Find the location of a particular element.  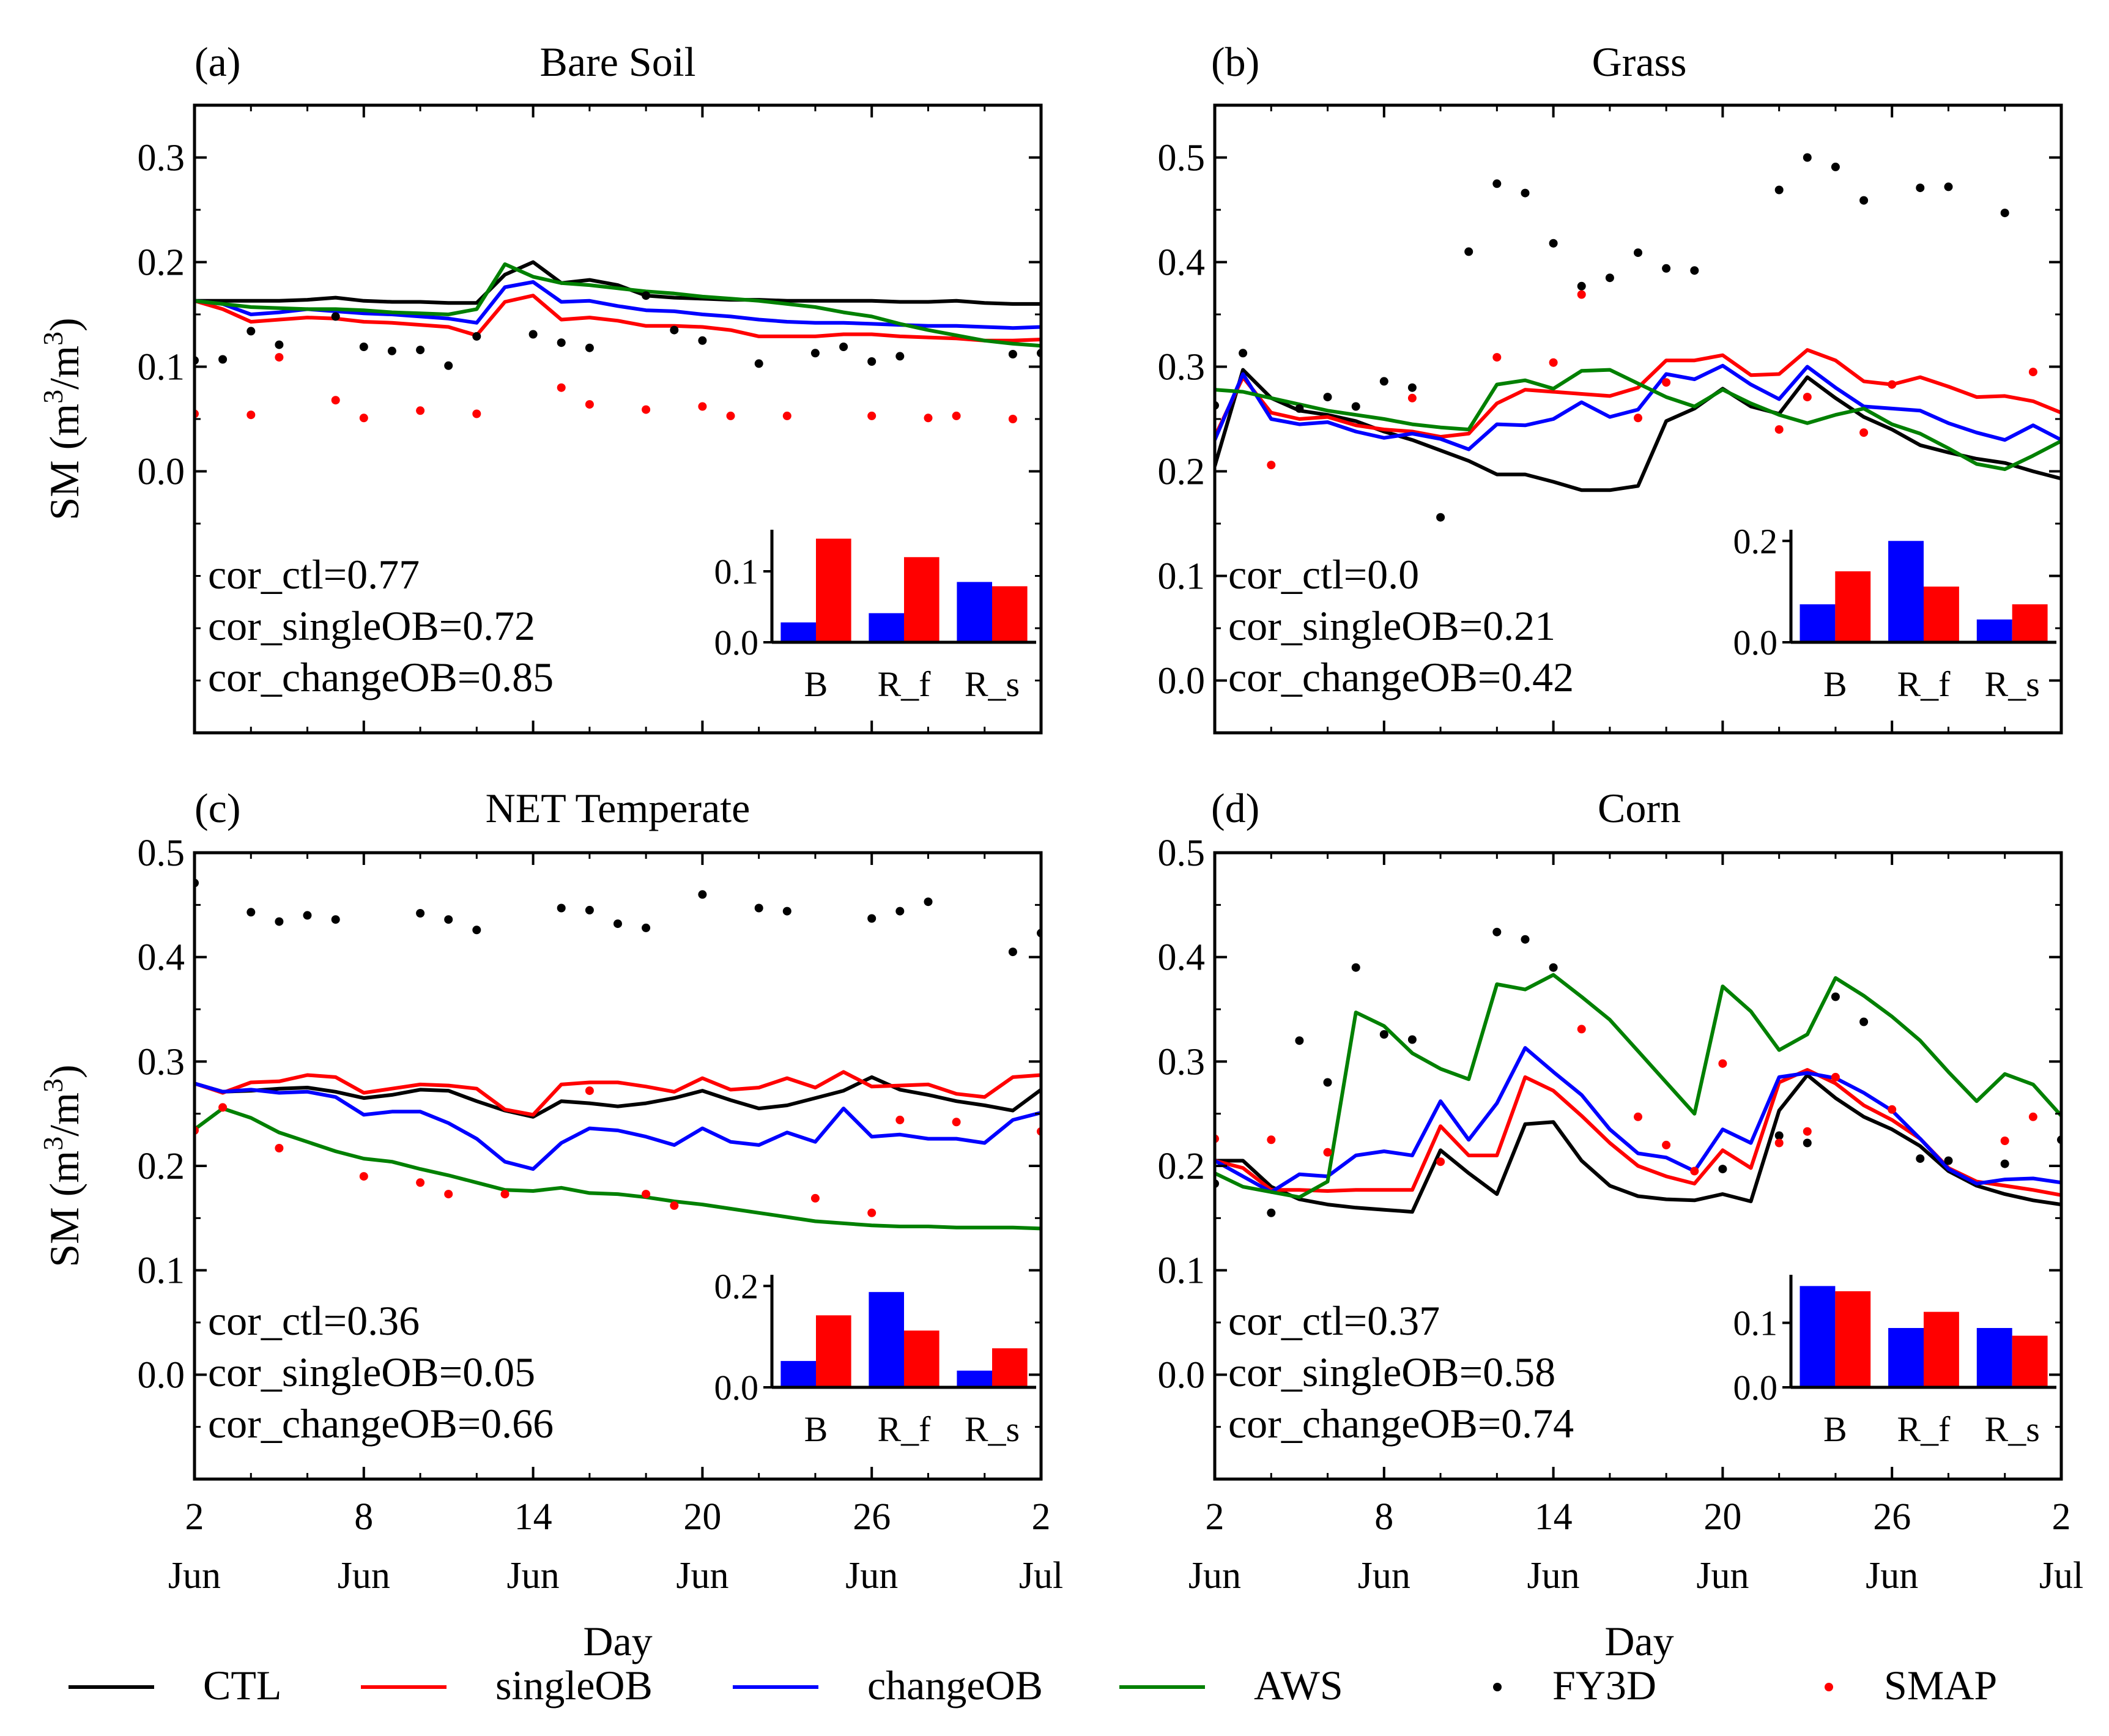

panel-title: NET Temperate is located at coordinates (618, 808).